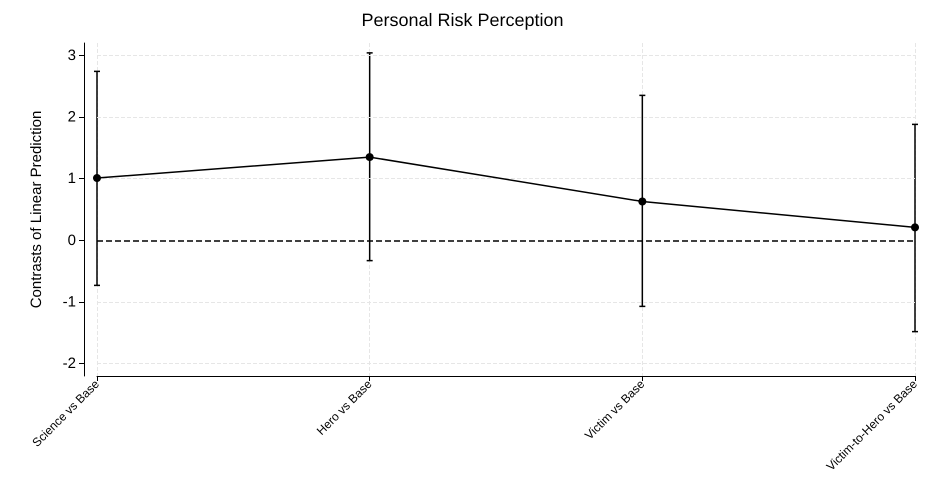  What do you see at coordinates (462, 20) in the screenshot?
I see `chart-title: Personal Risk Perception` at bounding box center [462, 20].